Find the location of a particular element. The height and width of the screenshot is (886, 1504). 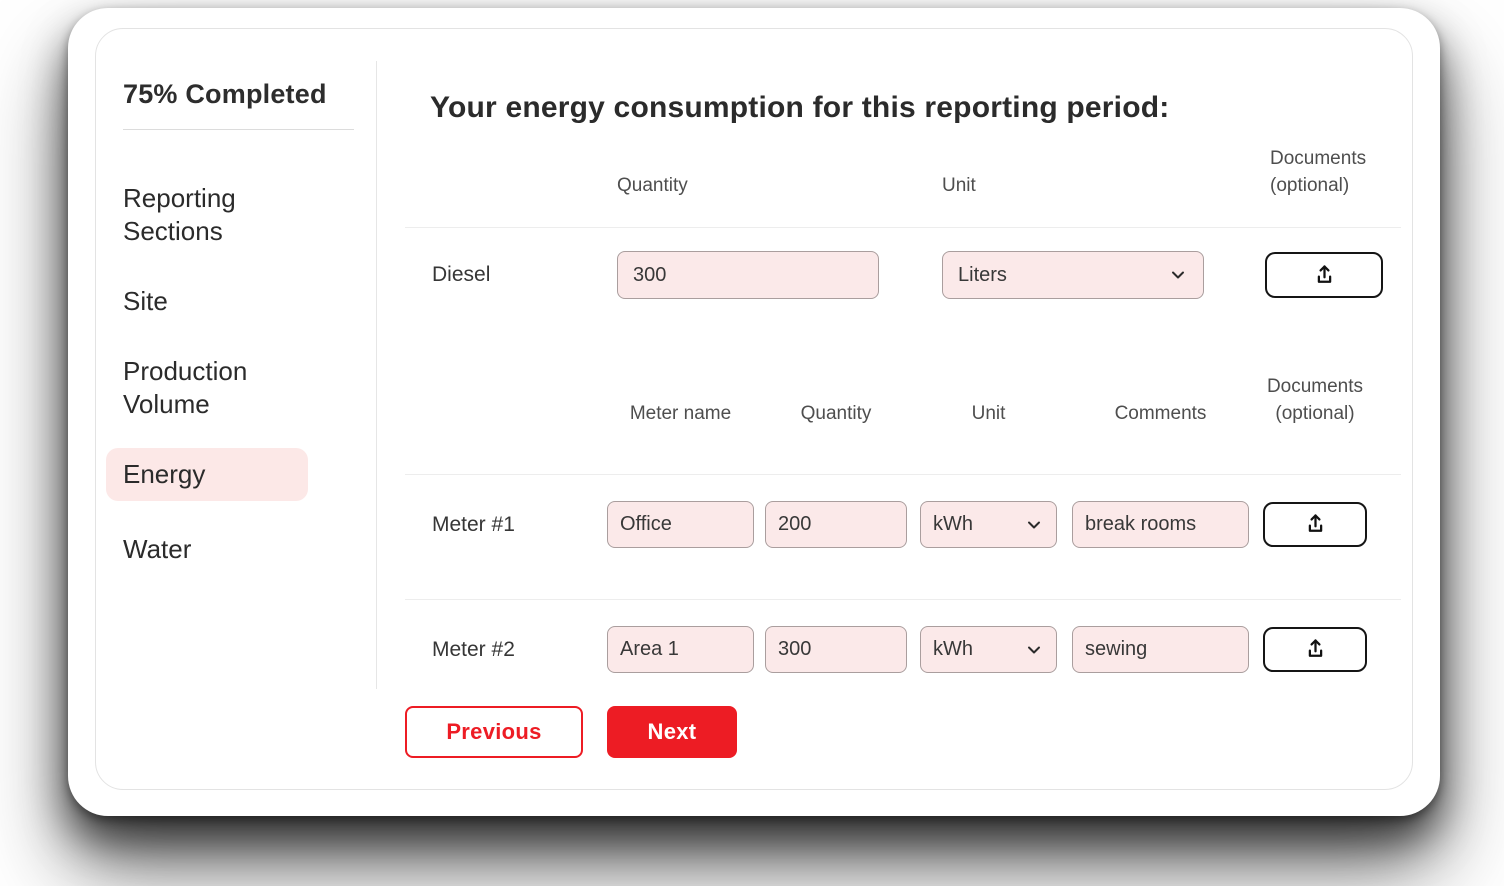

meter2-upload-button is located at coordinates (1315, 649).